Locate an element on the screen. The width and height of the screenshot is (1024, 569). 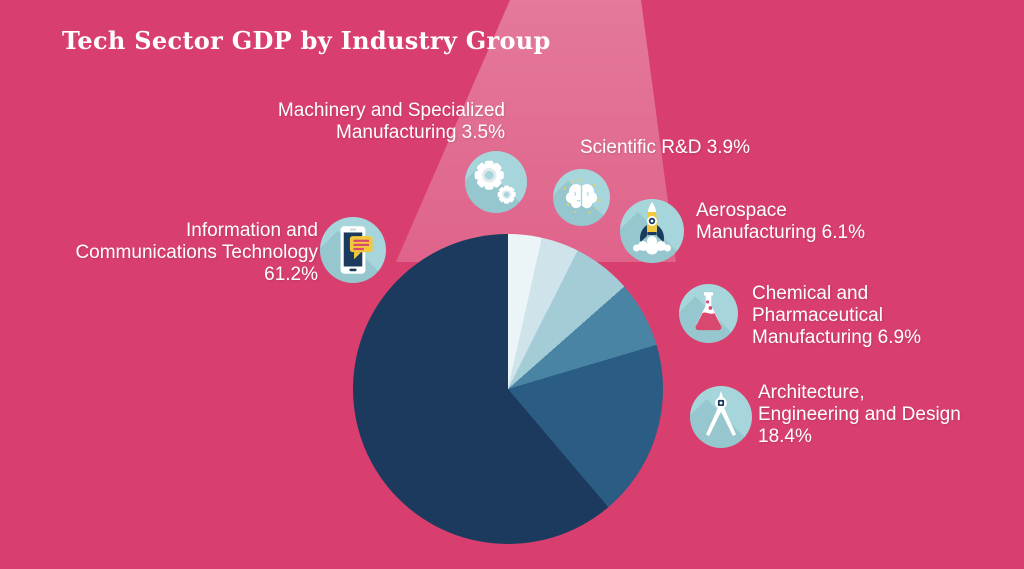
rocket-icon is located at coordinates (652, 228).